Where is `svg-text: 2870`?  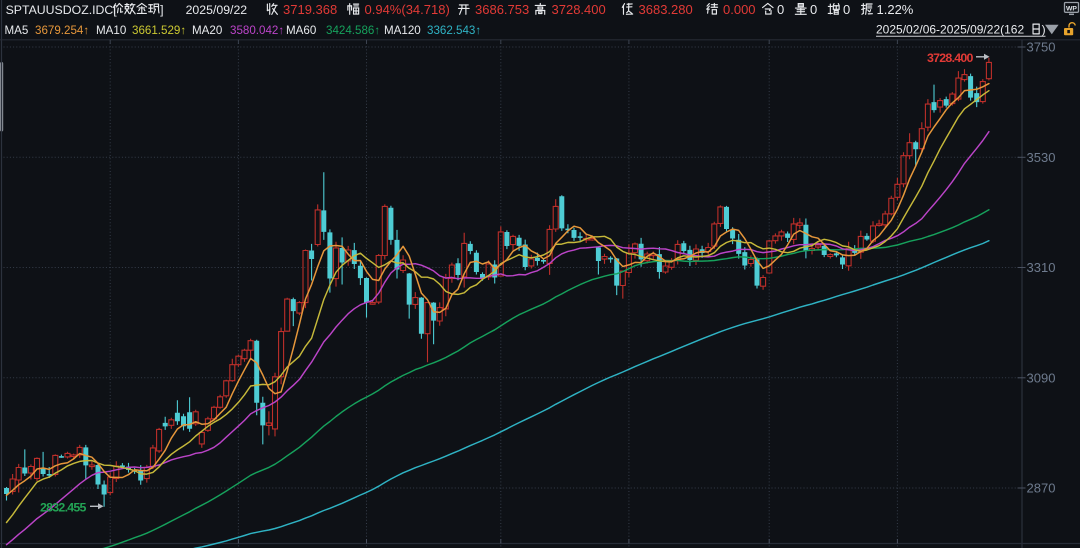 svg-text: 2870 is located at coordinates (1041, 488).